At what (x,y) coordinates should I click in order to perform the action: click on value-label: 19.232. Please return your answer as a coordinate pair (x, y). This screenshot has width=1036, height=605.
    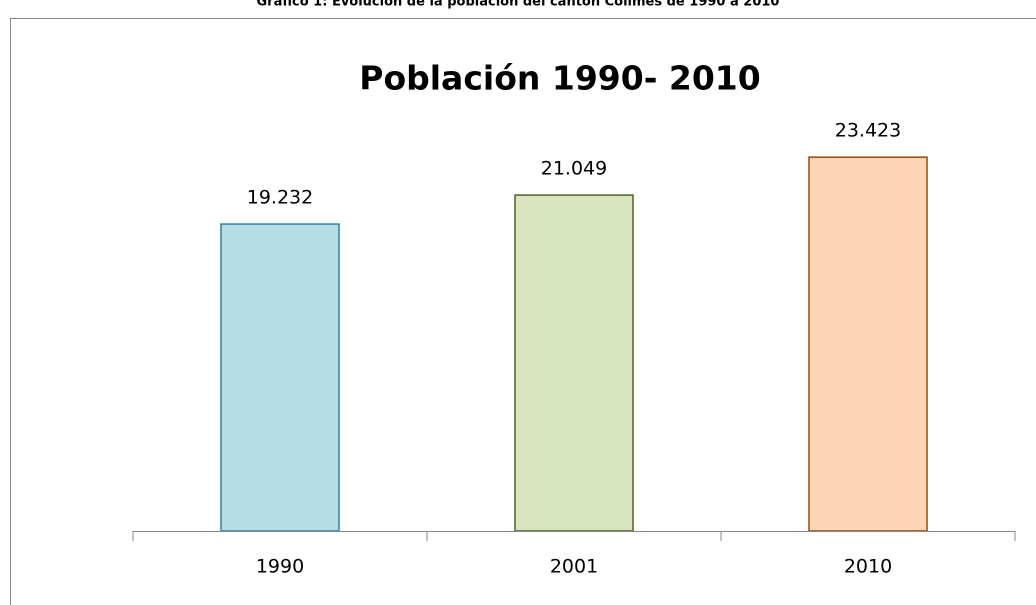
    Looking at the image, I should click on (280, 198).